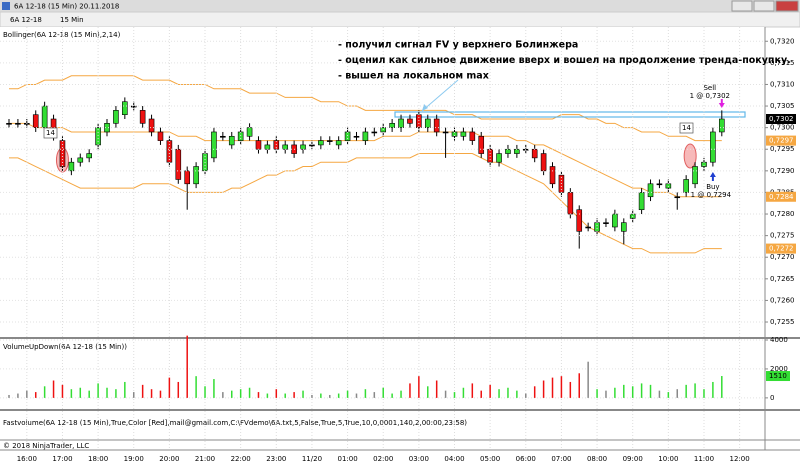 This screenshot has height=468, width=800. I want to click on buy-label: Buy, so click(712, 187).